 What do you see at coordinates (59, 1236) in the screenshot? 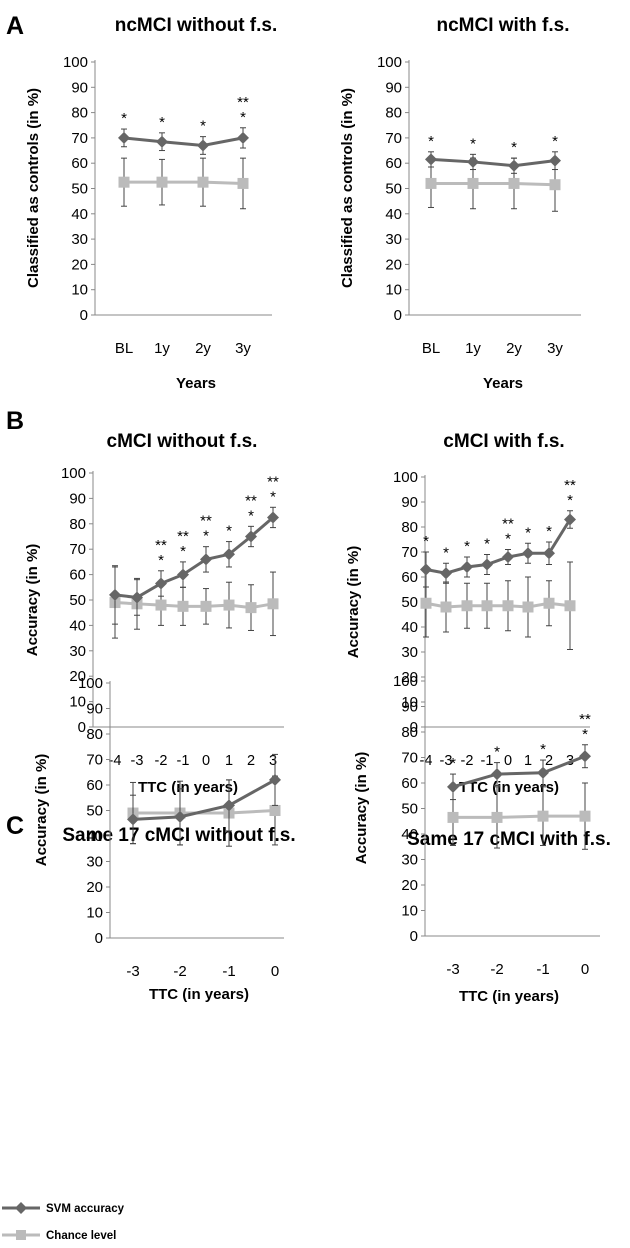
I see `legend-chance: Chance level` at bounding box center [59, 1236].